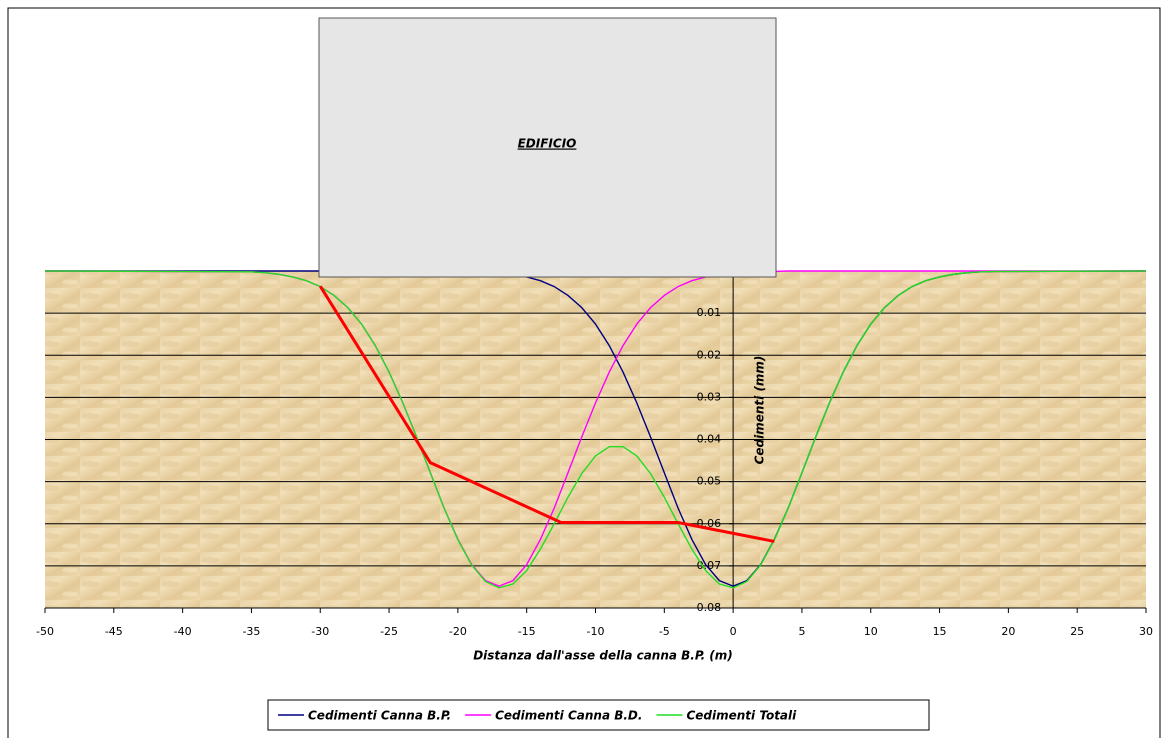 The height and width of the screenshot is (738, 1169). Describe the element at coordinates (568, 716) in the screenshot. I see `legend-label: Cedimenti Canna B.D.` at that location.